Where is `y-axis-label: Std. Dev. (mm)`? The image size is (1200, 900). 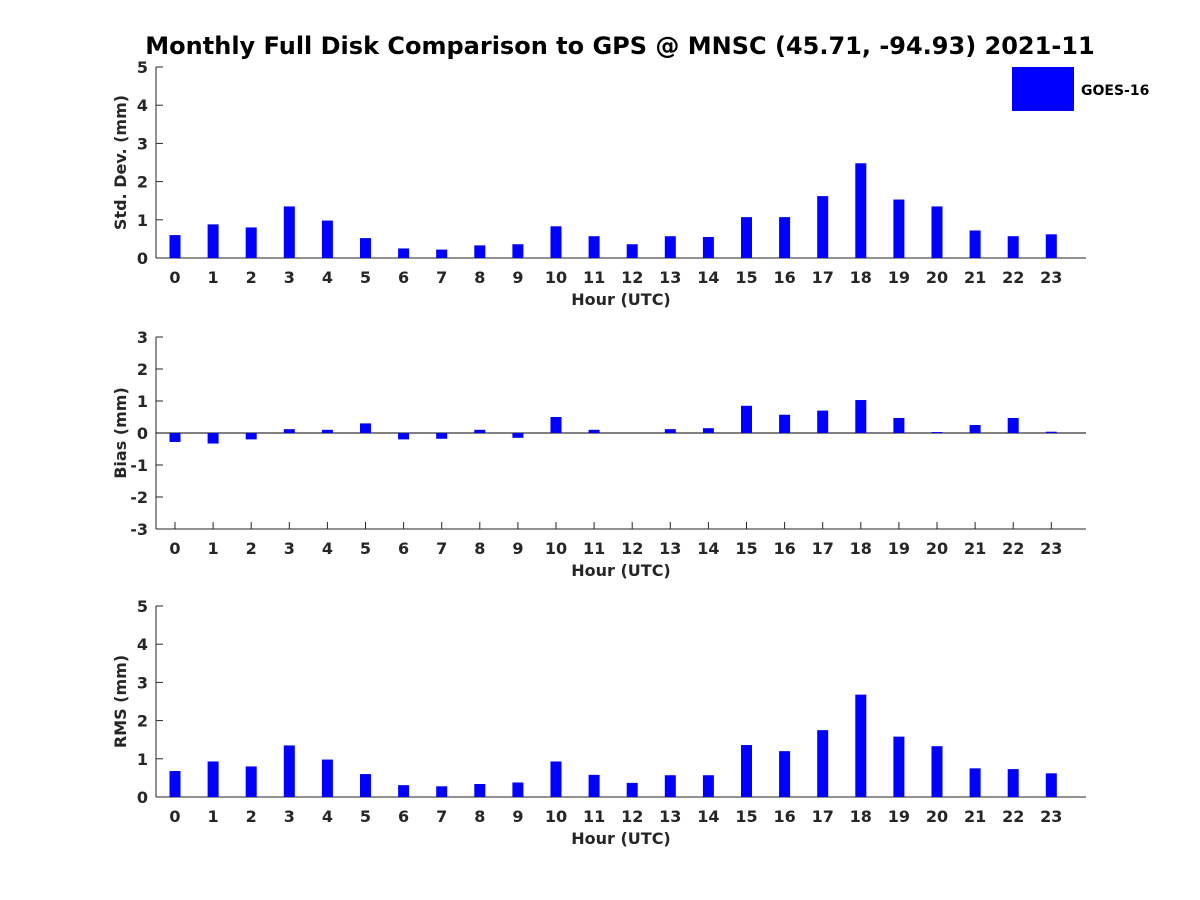
y-axis-label: Std. Dev. (mm) is located at coordinates (120, 162).